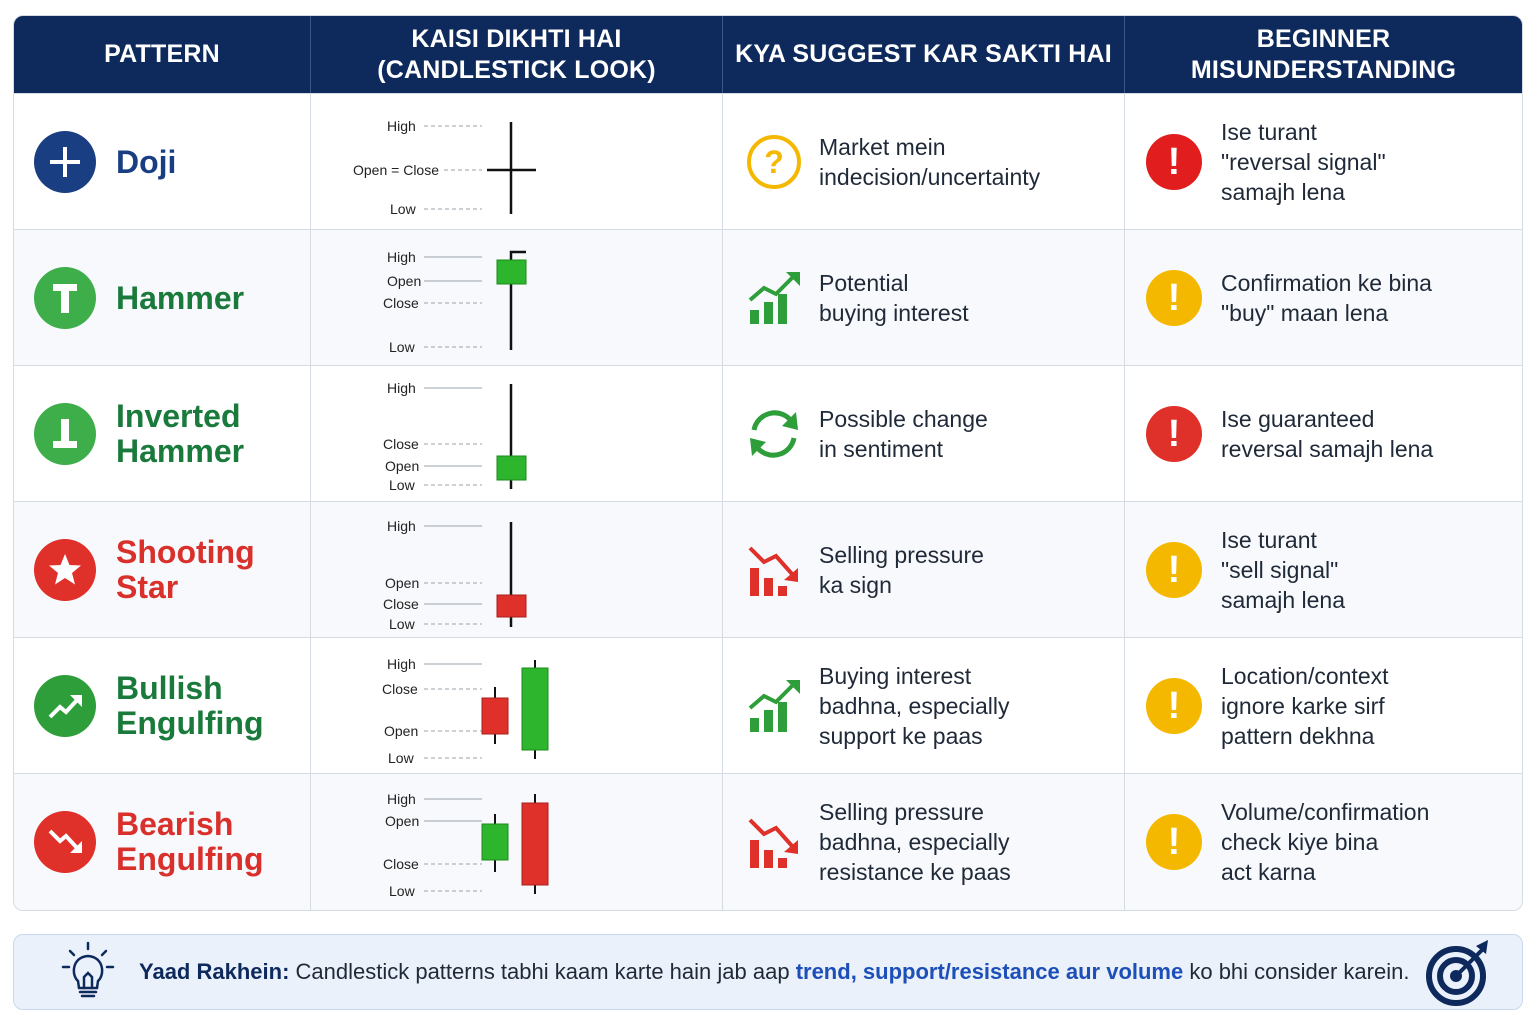 The height and width of the screenshot is (1024, 1536). I want to click on hammer-icon, so click(65, 298).